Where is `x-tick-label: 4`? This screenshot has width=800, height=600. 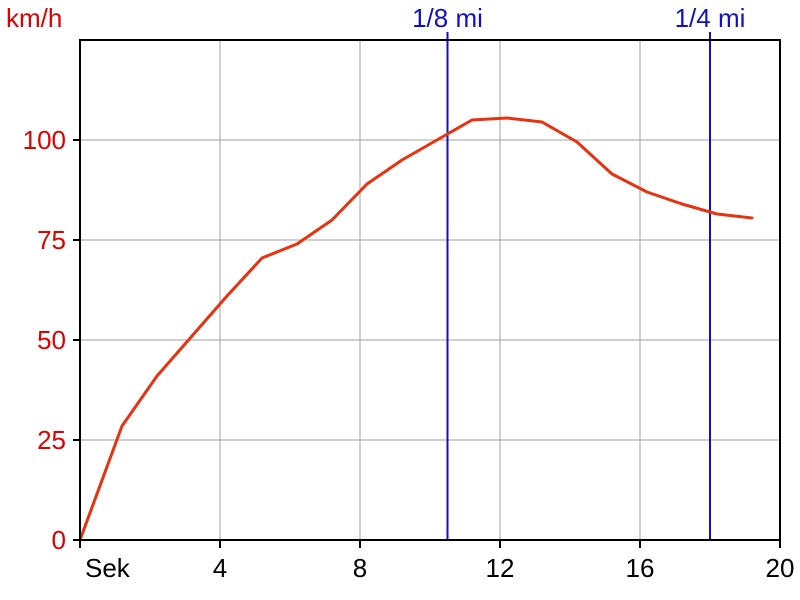
x-tick-label: 4 is located at coordinates (220, 568).